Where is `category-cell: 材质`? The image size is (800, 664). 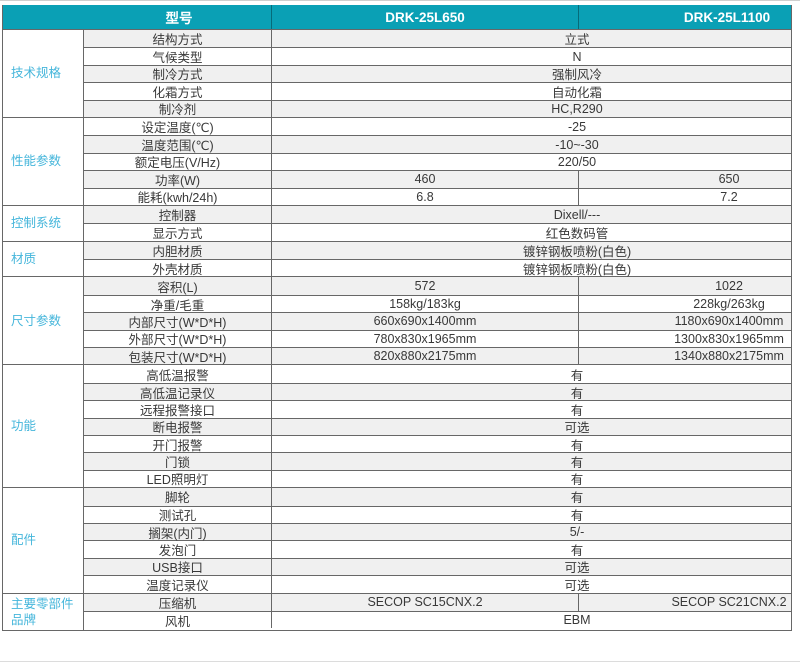 category-cell: 材质 is located at coordinates (43, 259).